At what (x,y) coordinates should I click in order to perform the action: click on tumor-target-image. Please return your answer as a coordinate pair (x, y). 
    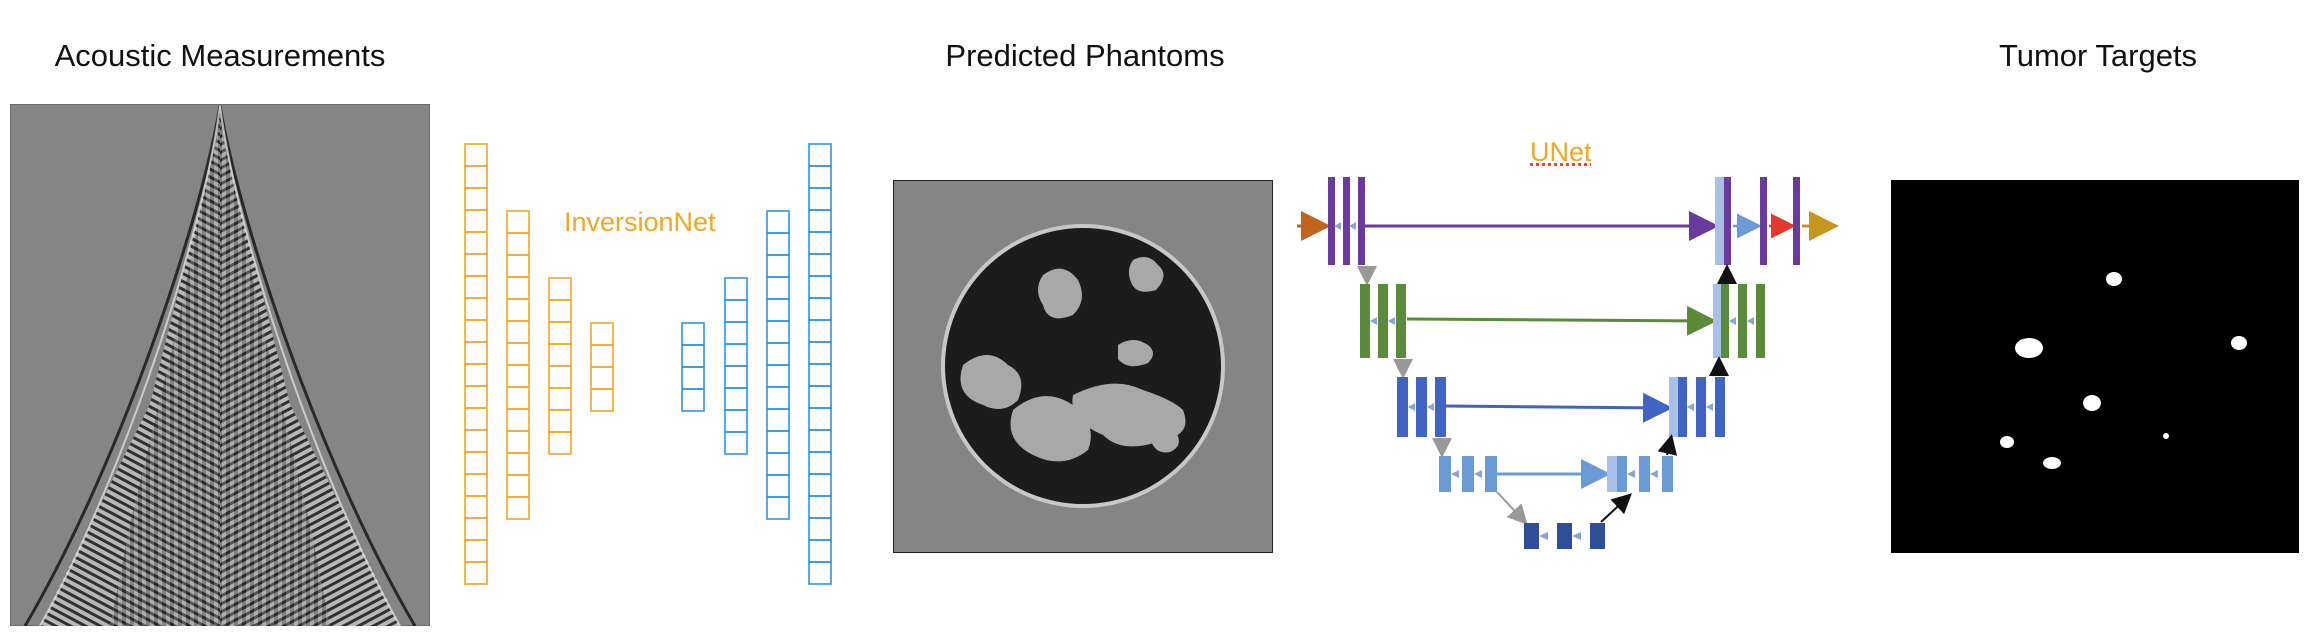
    Looking at the image, I should click on (2095, 366).